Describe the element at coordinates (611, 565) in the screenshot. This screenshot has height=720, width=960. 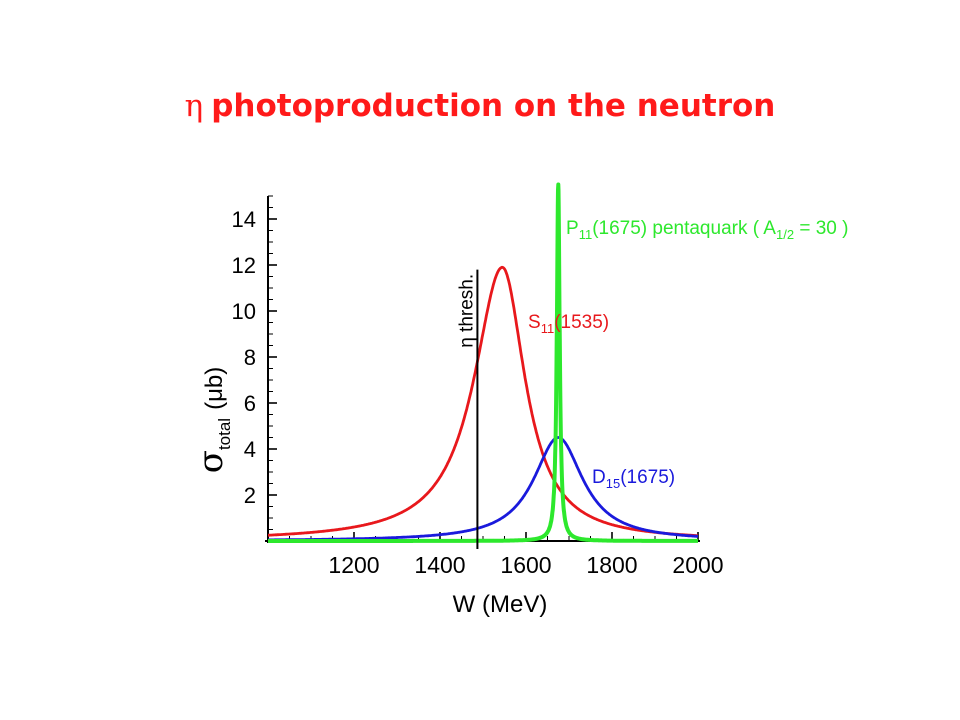
I see `x-tick-label: 1800` at that location.